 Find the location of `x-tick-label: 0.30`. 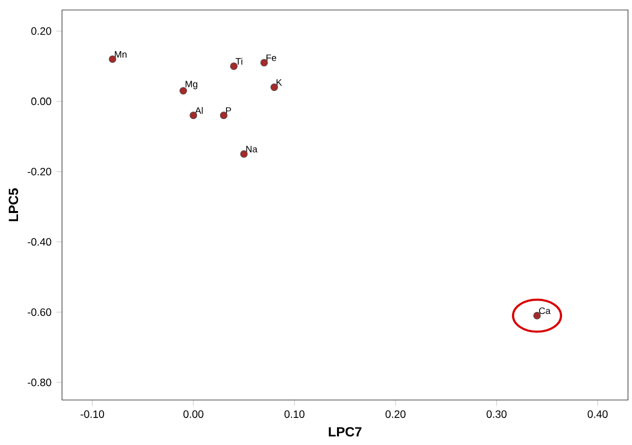

x-tick-label: 0.30 is located at coordinates (496, 414).